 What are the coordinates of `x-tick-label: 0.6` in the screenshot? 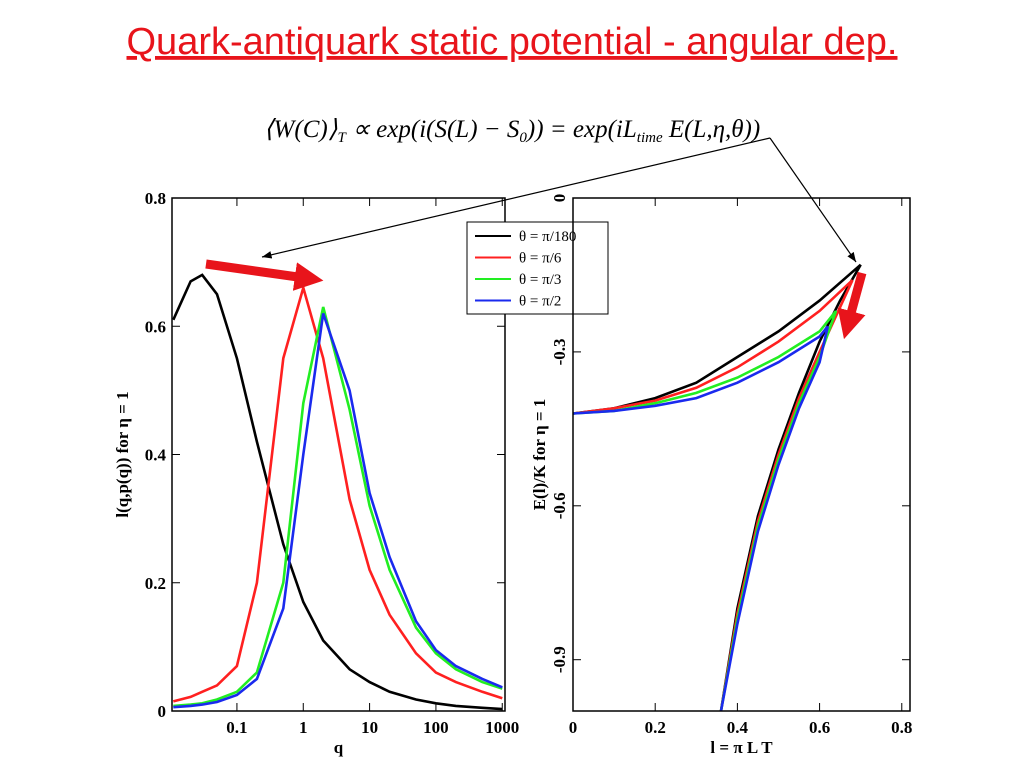 It's located at (819, 727).